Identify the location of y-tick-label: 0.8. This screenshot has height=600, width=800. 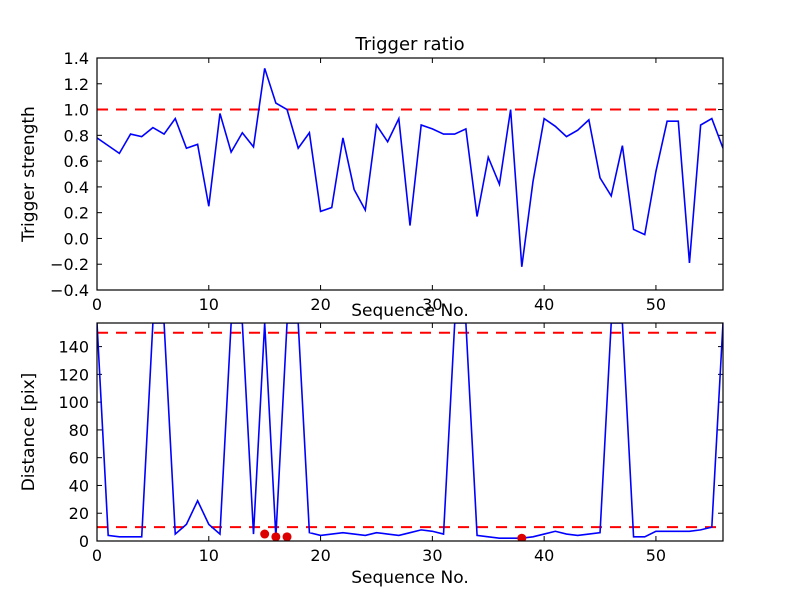
(76, 135).